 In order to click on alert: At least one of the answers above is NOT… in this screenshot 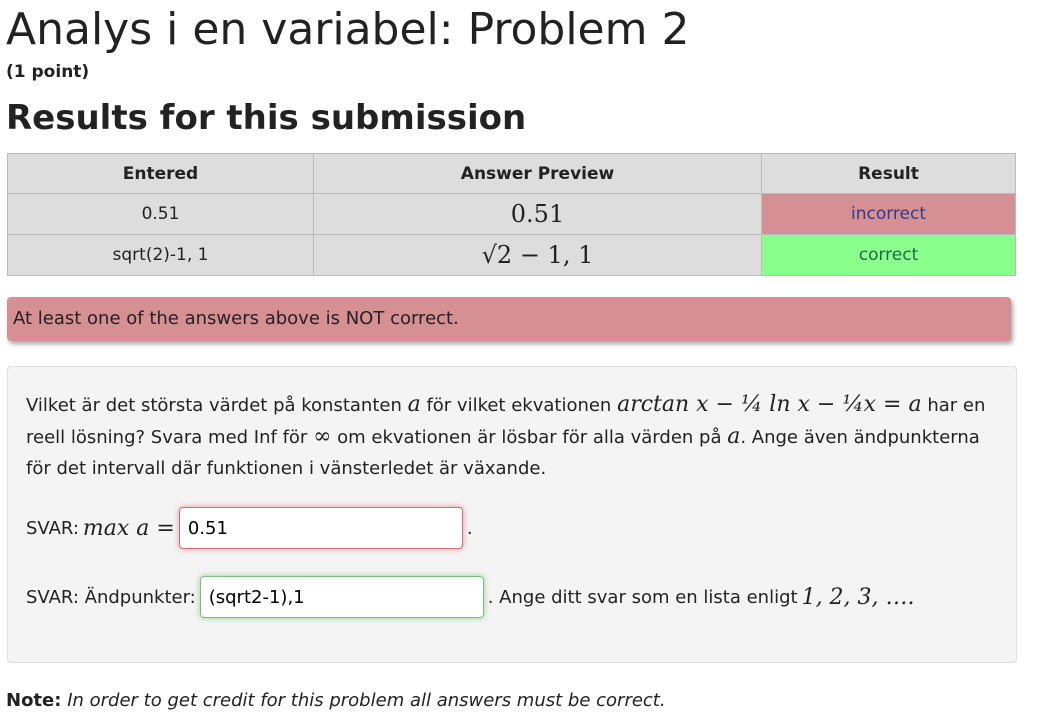, I will do `click(509, 319)`.